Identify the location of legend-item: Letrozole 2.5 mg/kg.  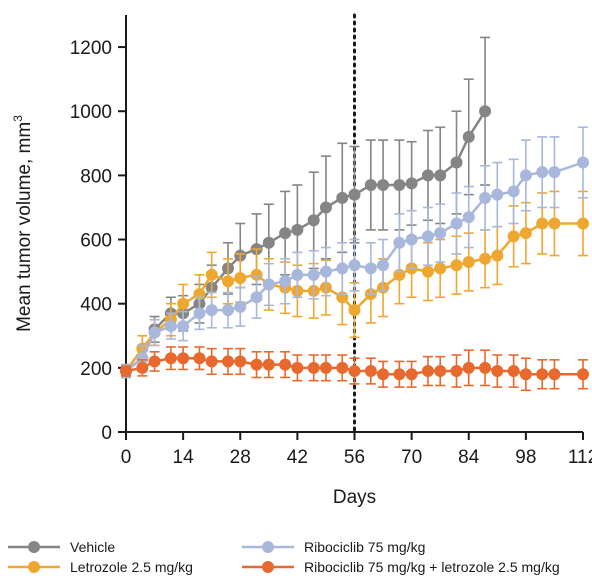
(100, 567).